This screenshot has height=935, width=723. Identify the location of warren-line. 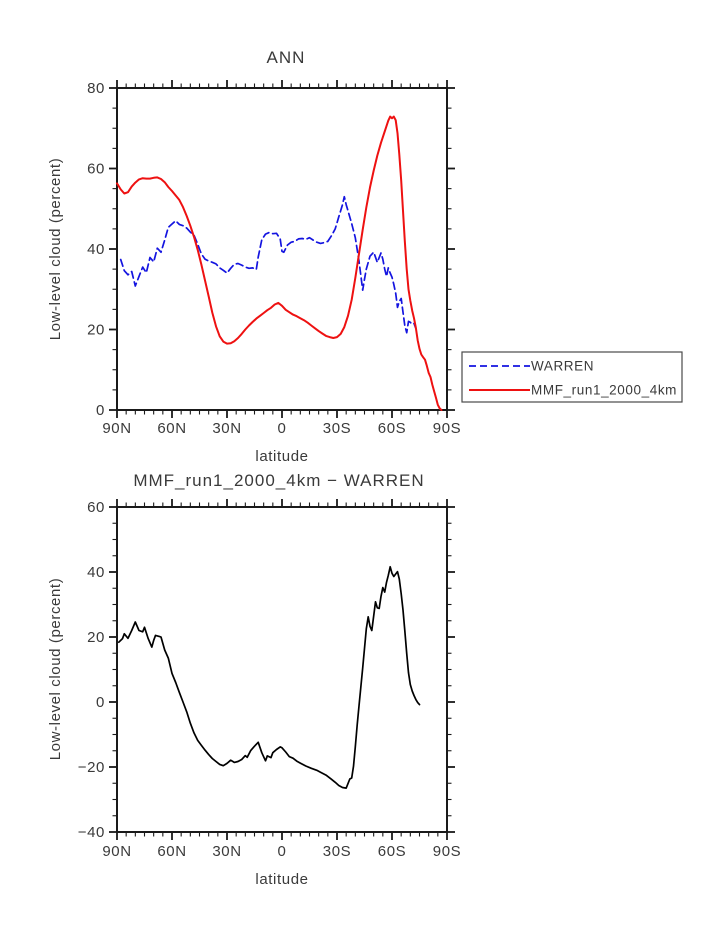
(268, 264).